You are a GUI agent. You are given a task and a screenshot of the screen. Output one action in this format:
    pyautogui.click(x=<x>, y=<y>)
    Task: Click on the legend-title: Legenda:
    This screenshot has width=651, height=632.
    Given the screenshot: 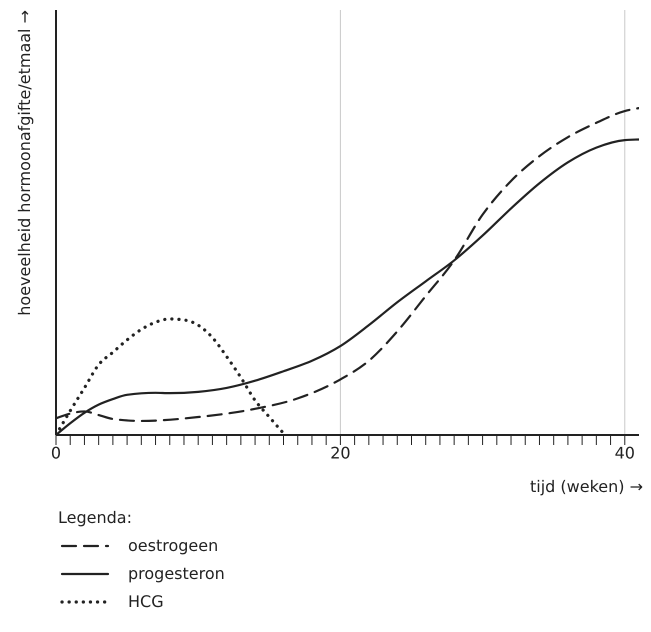 What is the action you would take?
    pyautogui.click(x=95, y=518)
    